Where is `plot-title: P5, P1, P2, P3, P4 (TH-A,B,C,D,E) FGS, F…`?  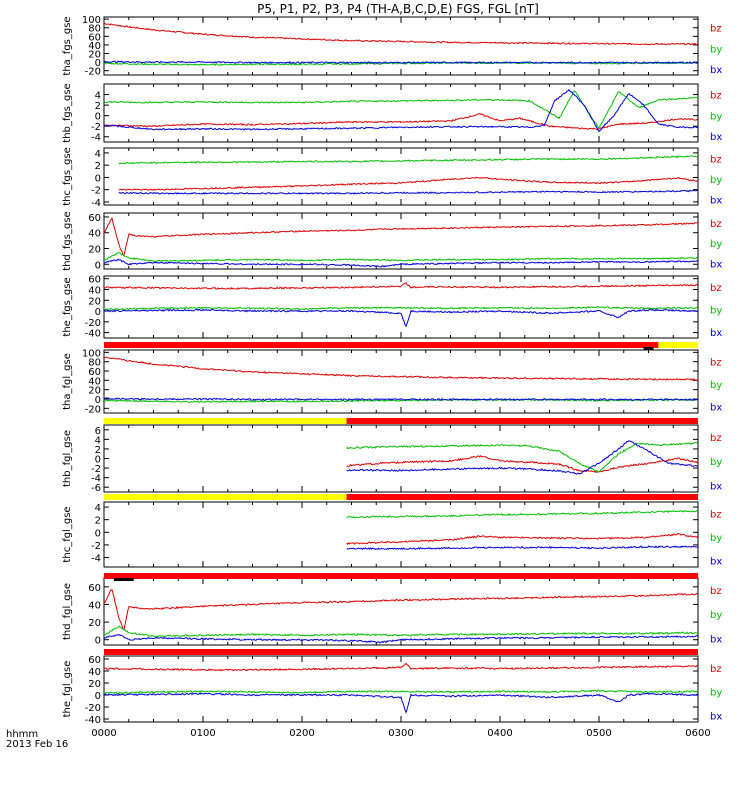
plot-title: P5, P1, P2, P3, P4 (TH-A,B,C,D,E) FGS, F… is located at coordinates (398, 9).